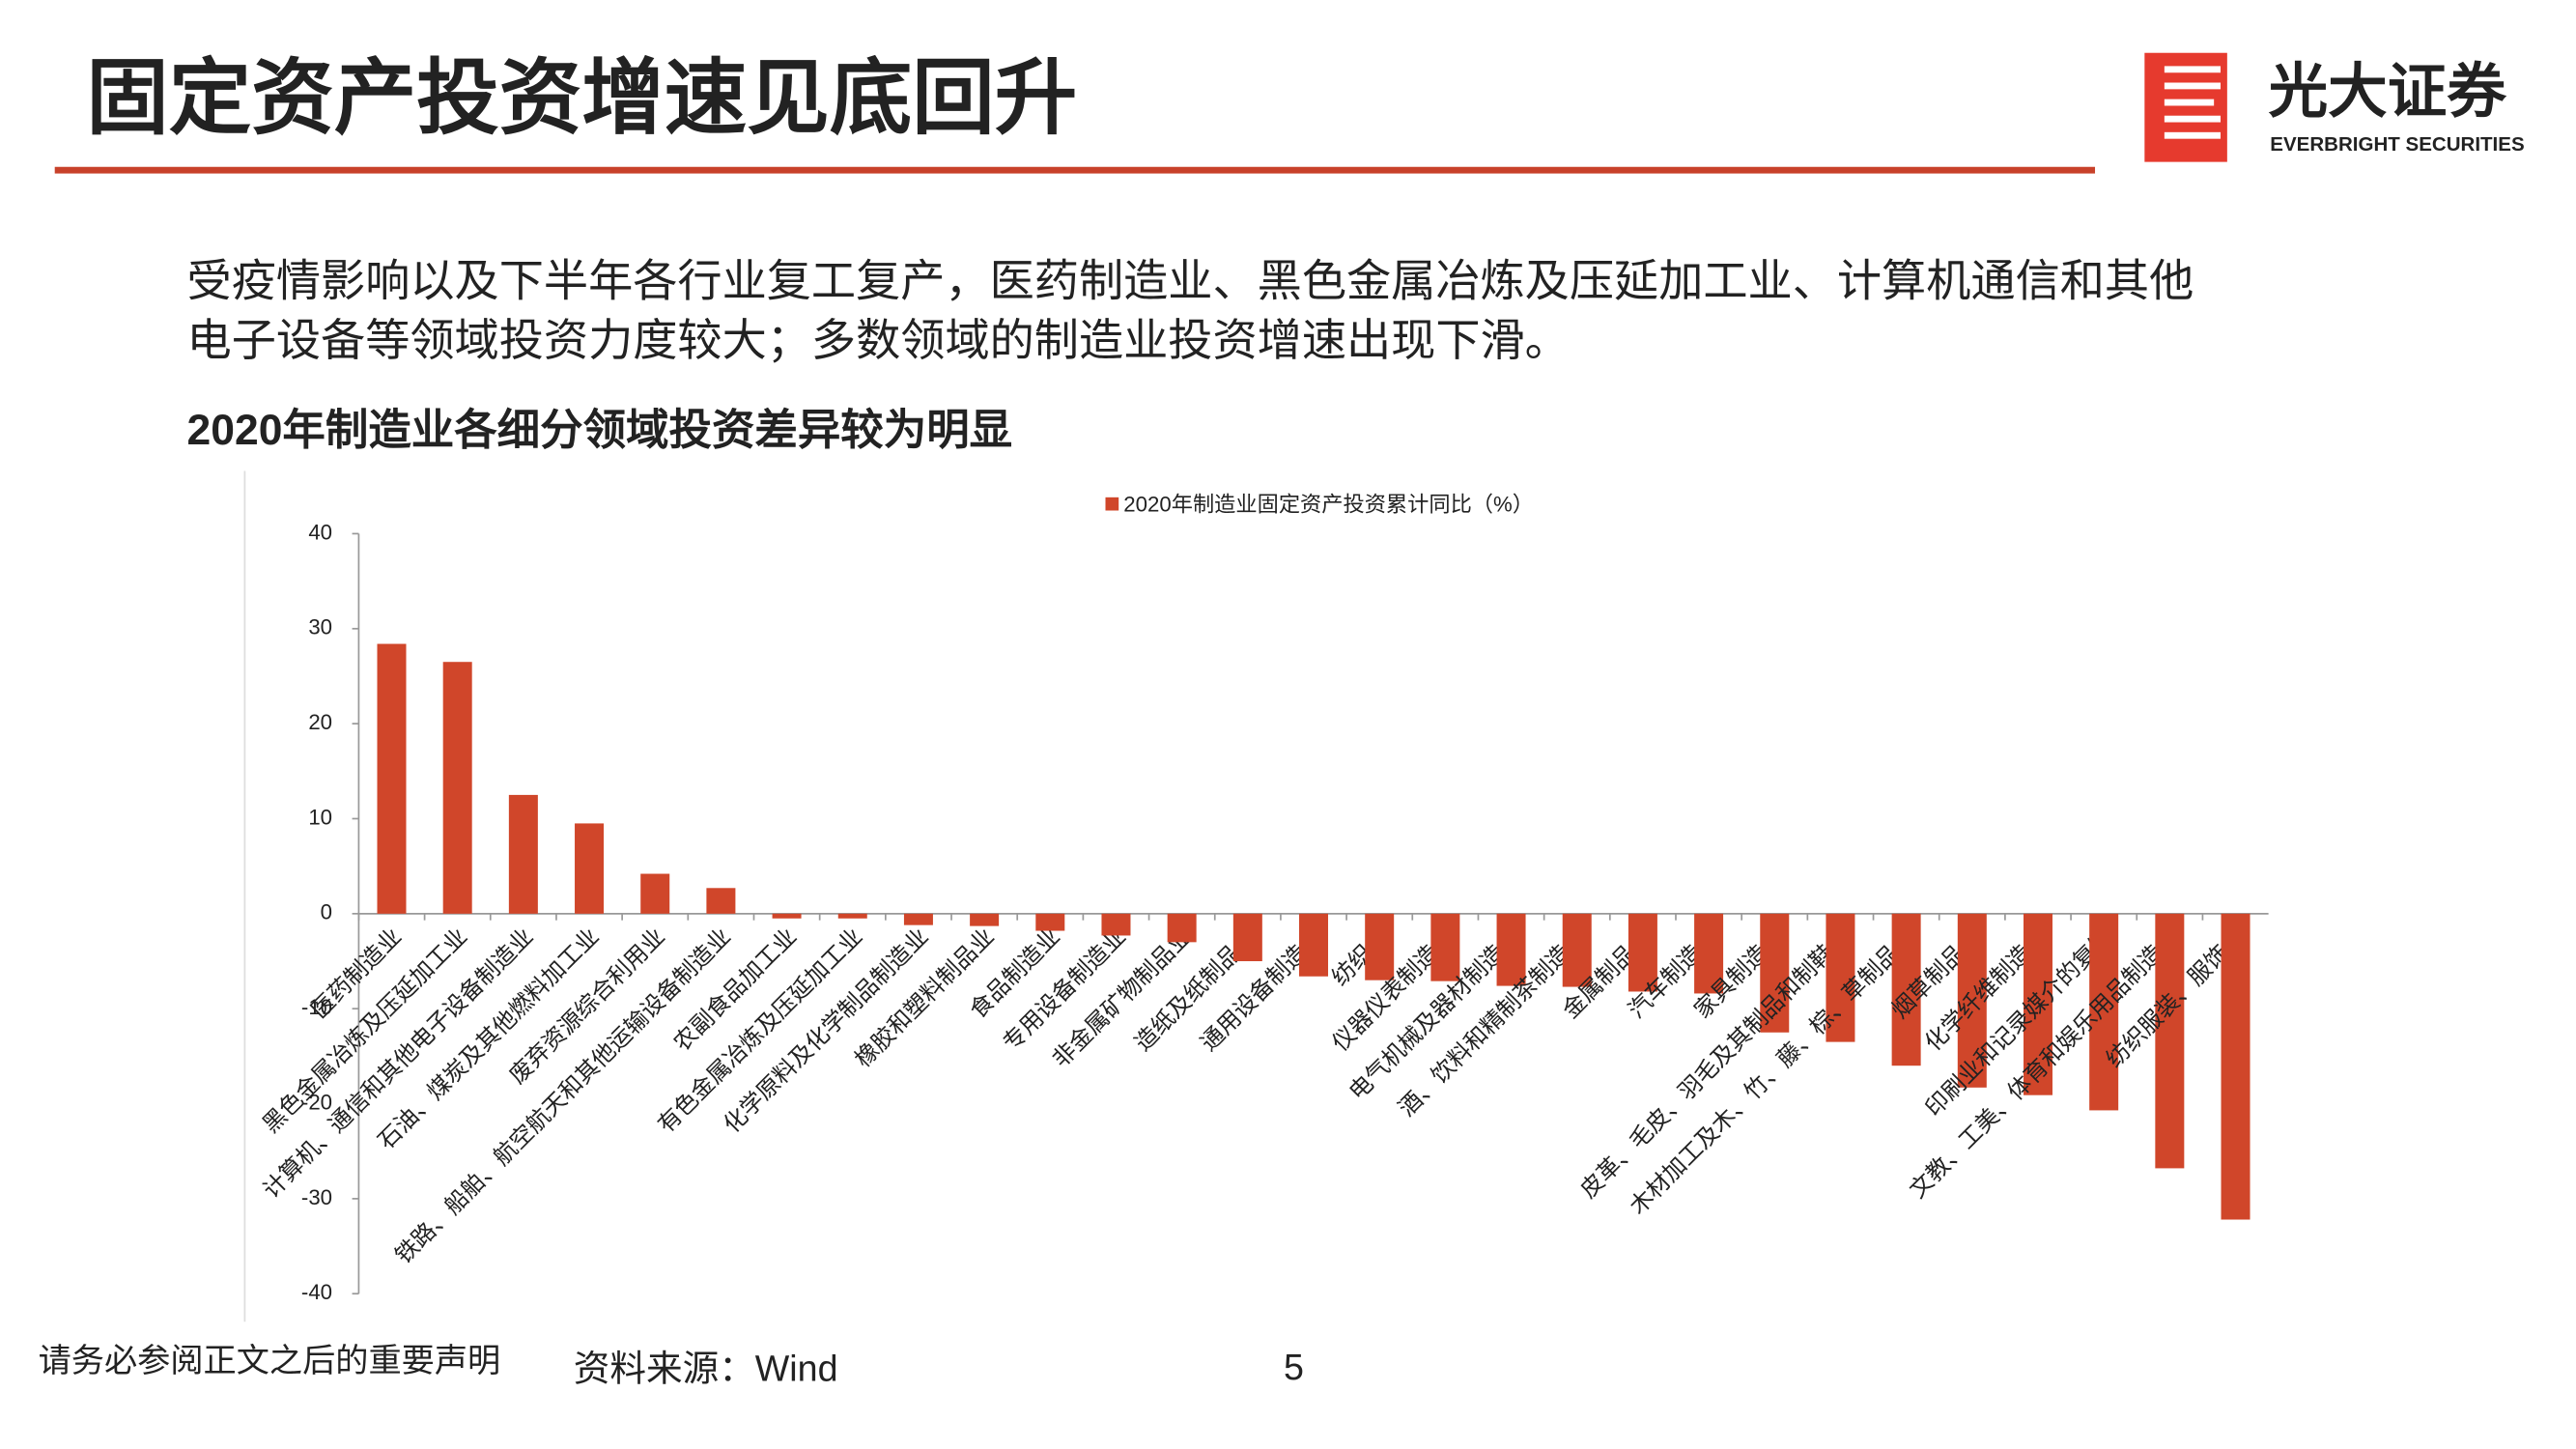 The image size is (2576, 1449). I want to click on y-tick-label: -30, so click(316, 1197).